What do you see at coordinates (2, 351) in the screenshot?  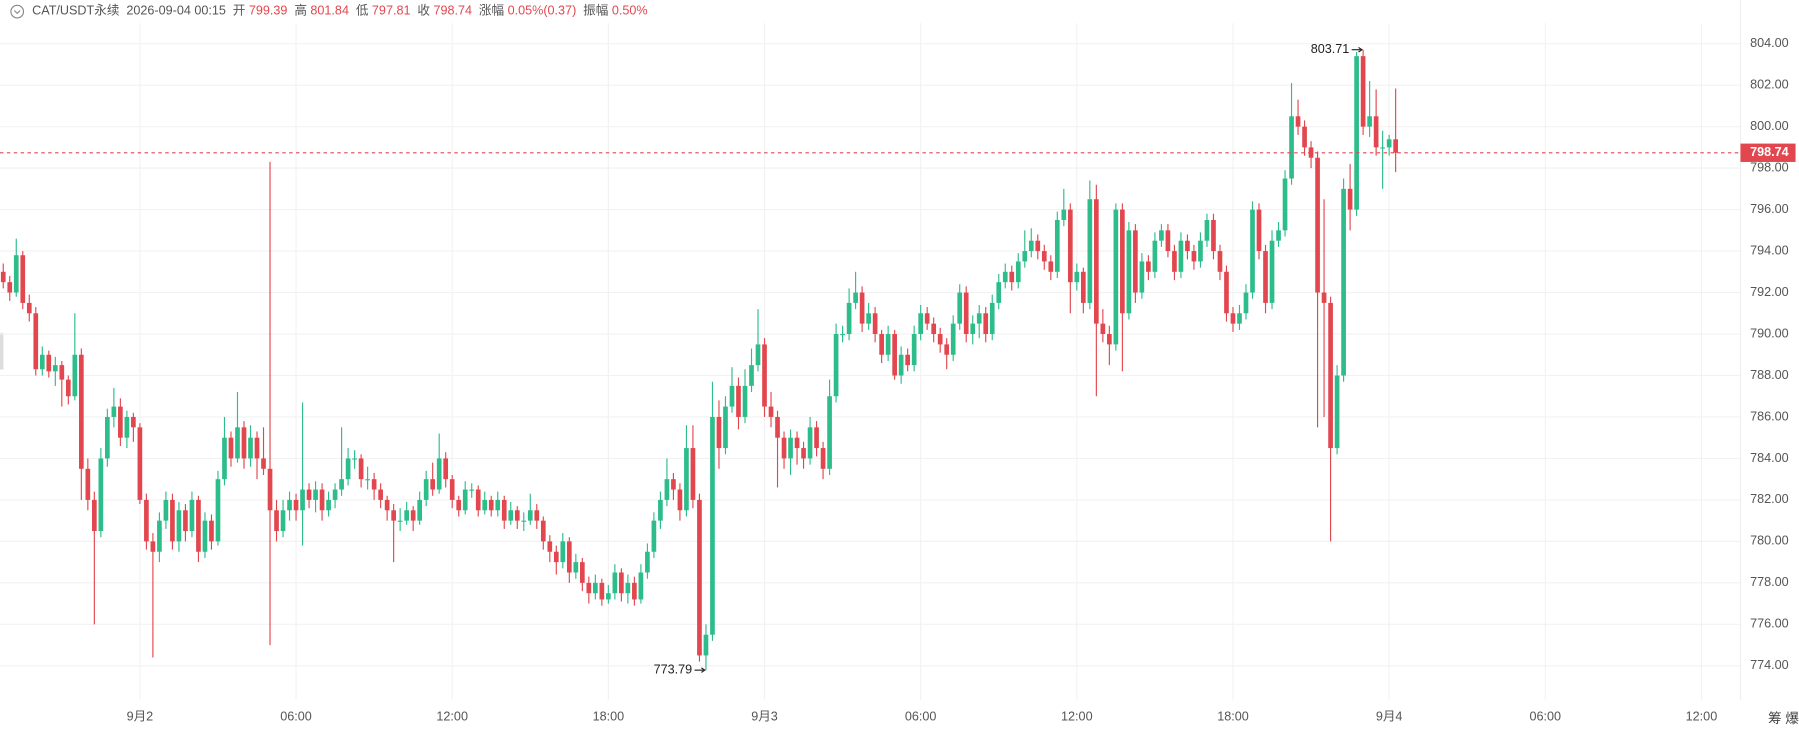 I see `side-tab` at bounding box center [2, 351].